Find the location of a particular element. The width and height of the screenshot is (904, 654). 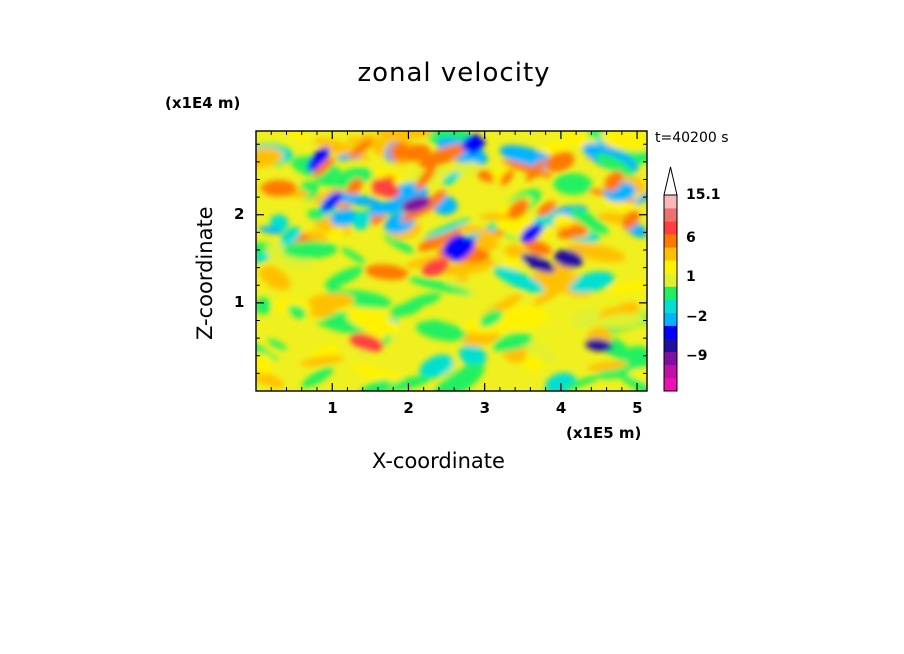

y-tick-label: 2 is located at coordinates (239, 213).